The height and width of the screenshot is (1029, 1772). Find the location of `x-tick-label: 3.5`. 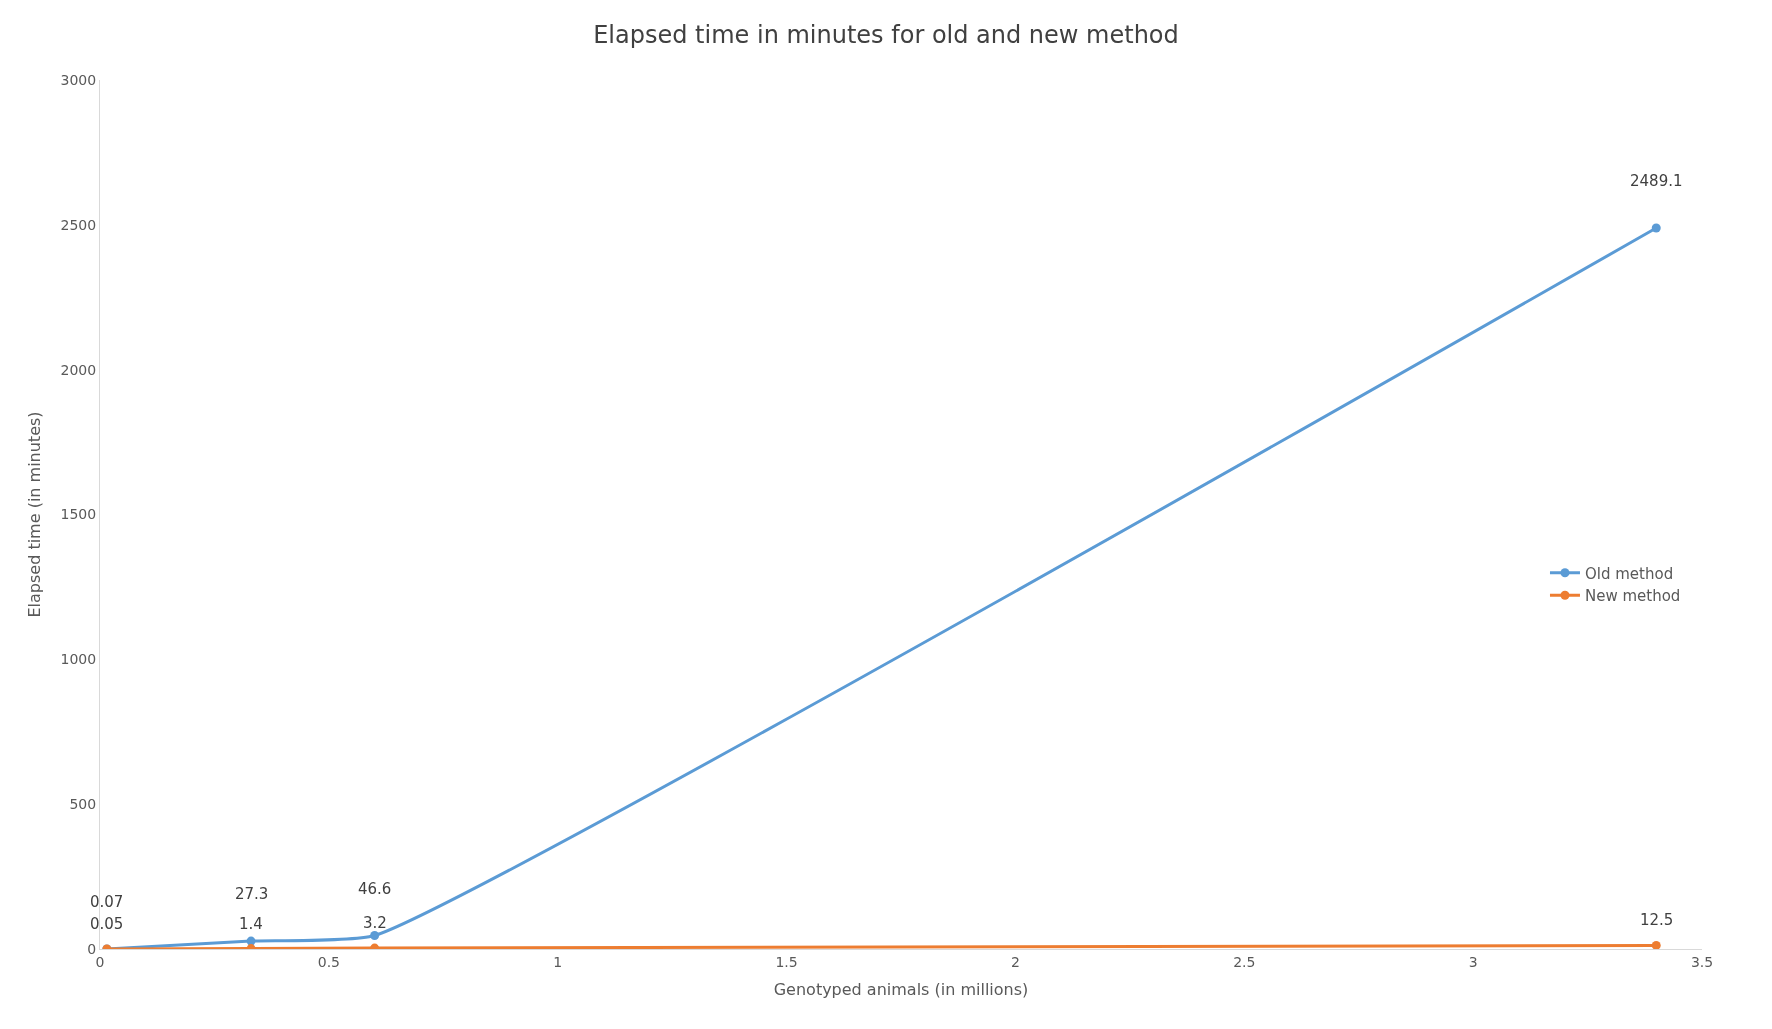

x-tick-label: 3.5 is located at coordinates (1702, 961).